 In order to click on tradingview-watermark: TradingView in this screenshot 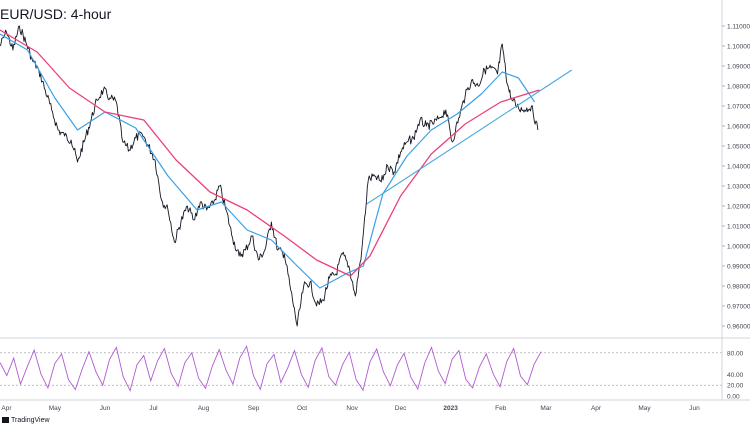, I will do `click(26, 420)`.